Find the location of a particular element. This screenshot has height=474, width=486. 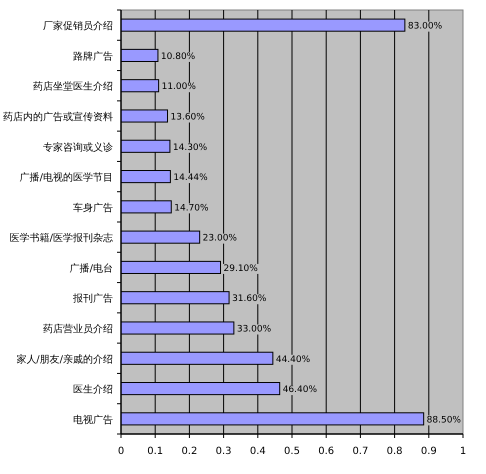

data-label: 29.10% is located at coordinates (241, 269).